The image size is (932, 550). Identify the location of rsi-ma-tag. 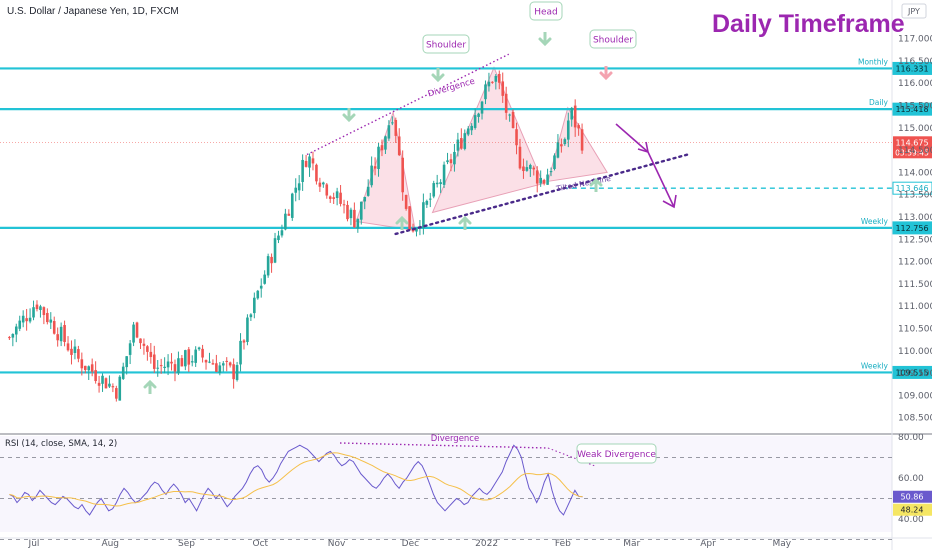
(912, 509).